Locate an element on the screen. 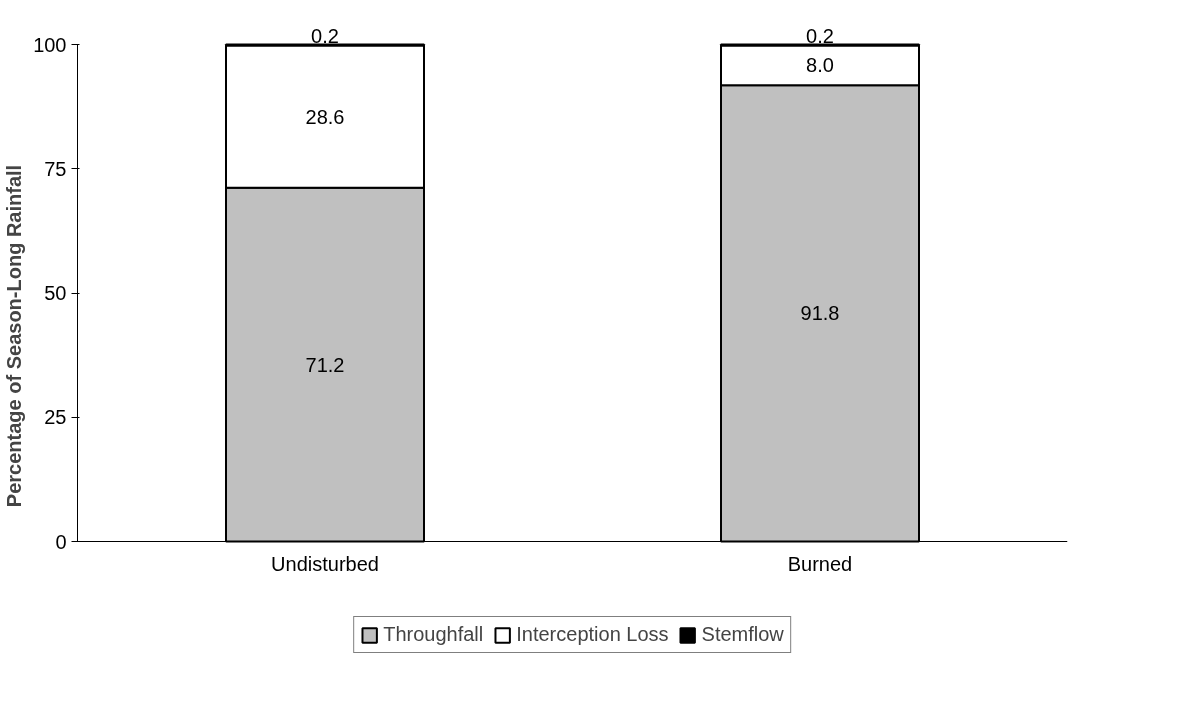  x-tick-label: Undisturbed is located at coordinates (325, 563).